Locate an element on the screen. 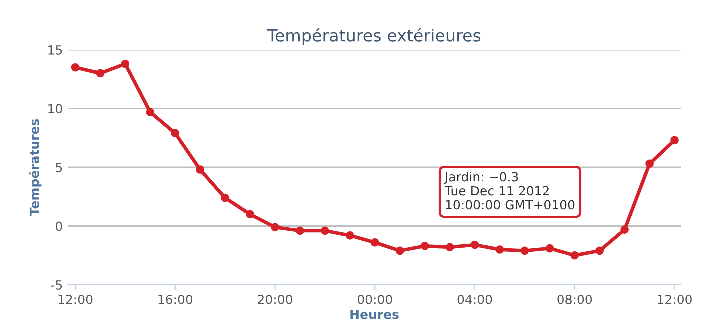  x-tick-label: 00:00 is located at coordinates (375, 299).